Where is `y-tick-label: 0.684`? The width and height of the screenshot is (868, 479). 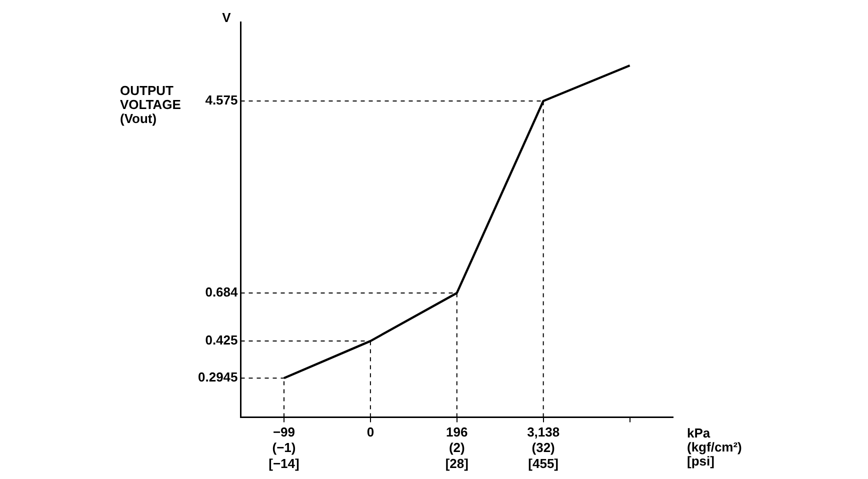 y-tick-label: 0.684 is located at coordinates (222, 292).